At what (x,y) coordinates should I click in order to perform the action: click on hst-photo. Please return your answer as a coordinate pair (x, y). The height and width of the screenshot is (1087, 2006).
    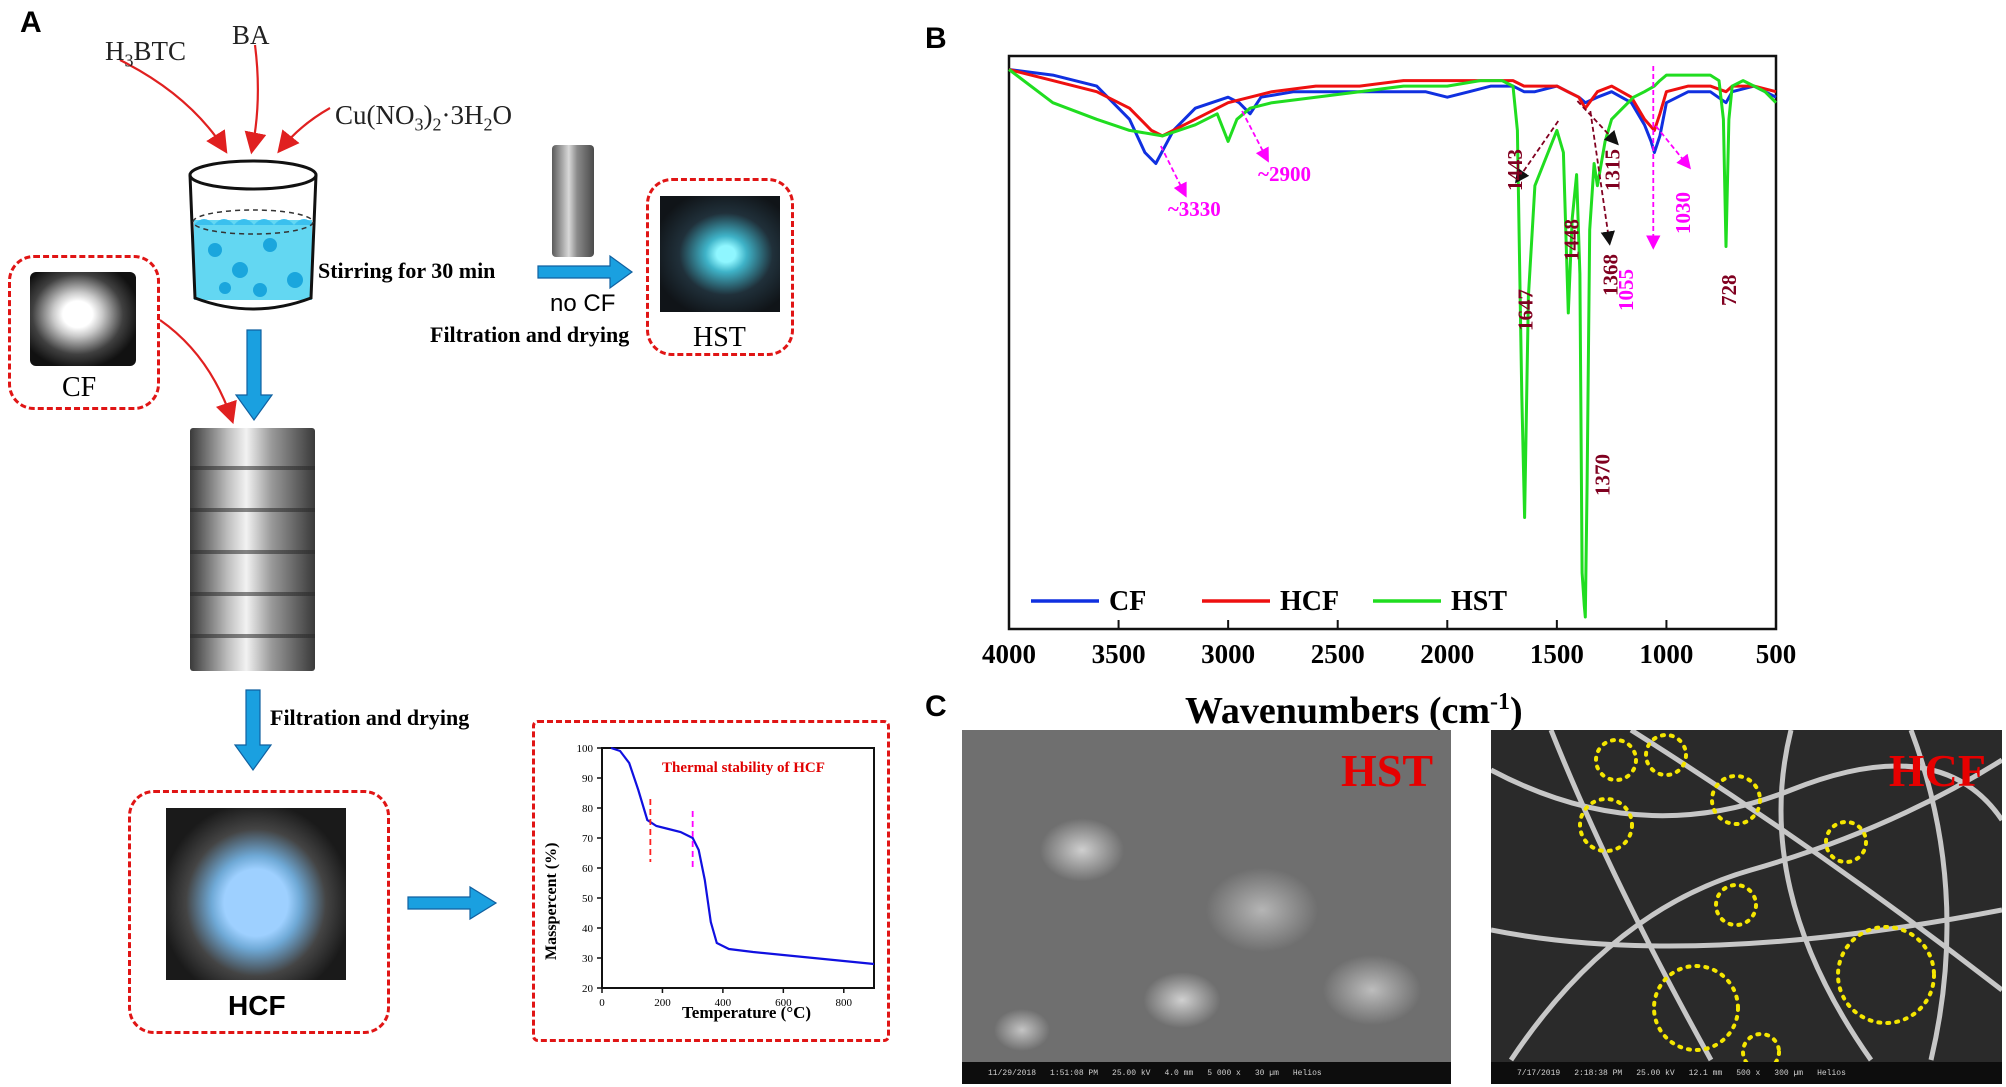
    Looking at the image, I should click on (720, 254).